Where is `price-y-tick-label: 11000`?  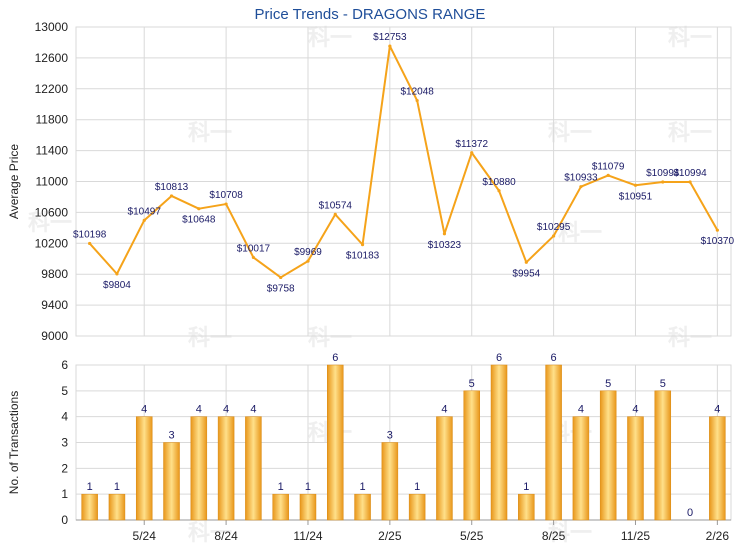
price-y-tick-label: 11000 is located at coordinates (52, 182).